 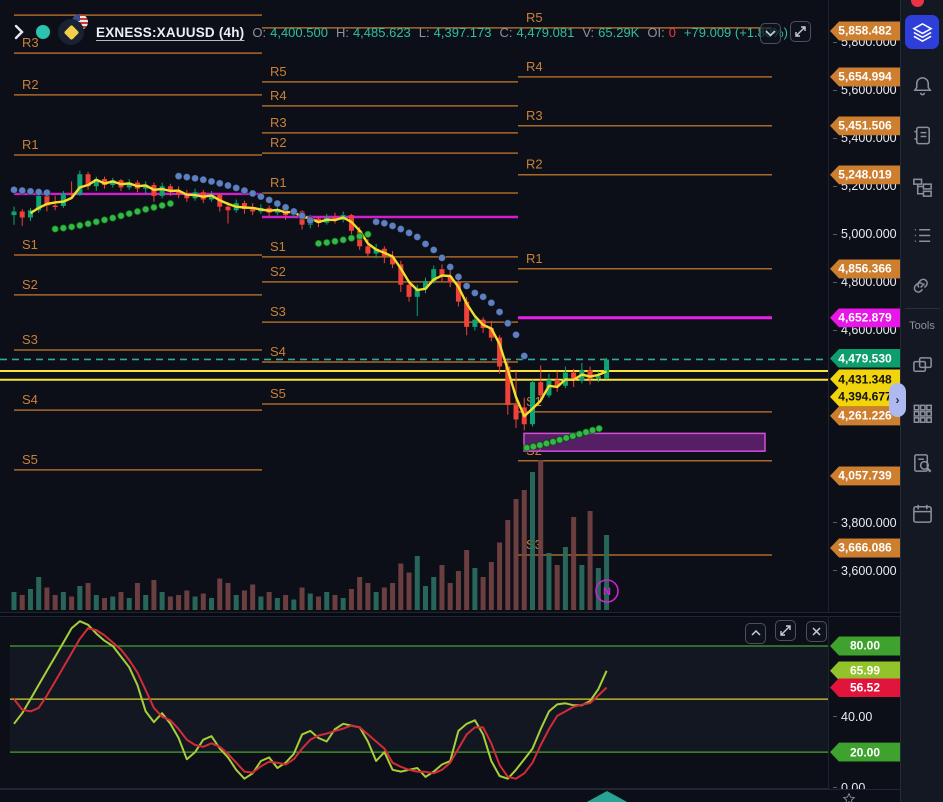 What do you see at coordinates (922, 235) in the screenshot?
I see `watchlist-icon` at bounding box center [922, 235].